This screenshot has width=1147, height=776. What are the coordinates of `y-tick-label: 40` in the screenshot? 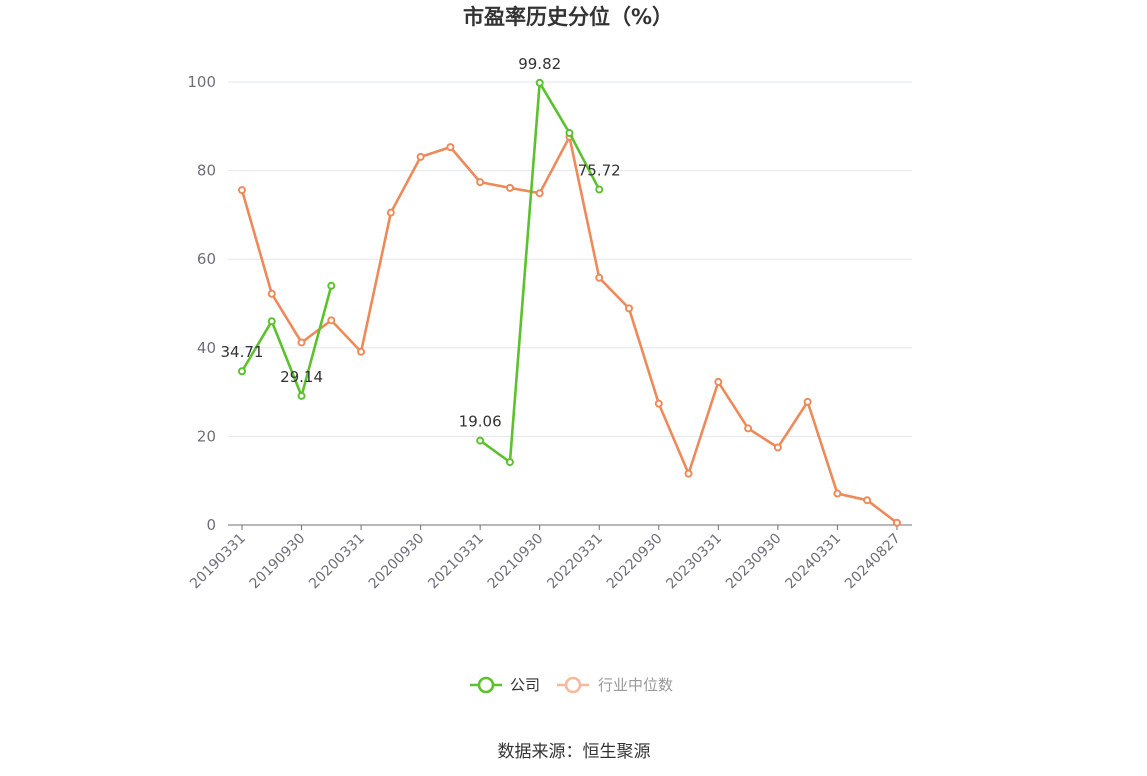 It's located at (206, 348).